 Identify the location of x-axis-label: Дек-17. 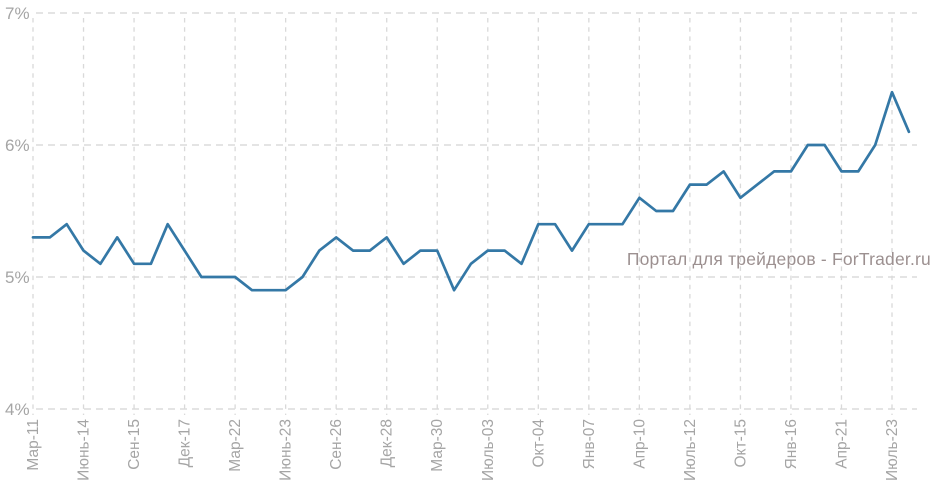
(185, 443).